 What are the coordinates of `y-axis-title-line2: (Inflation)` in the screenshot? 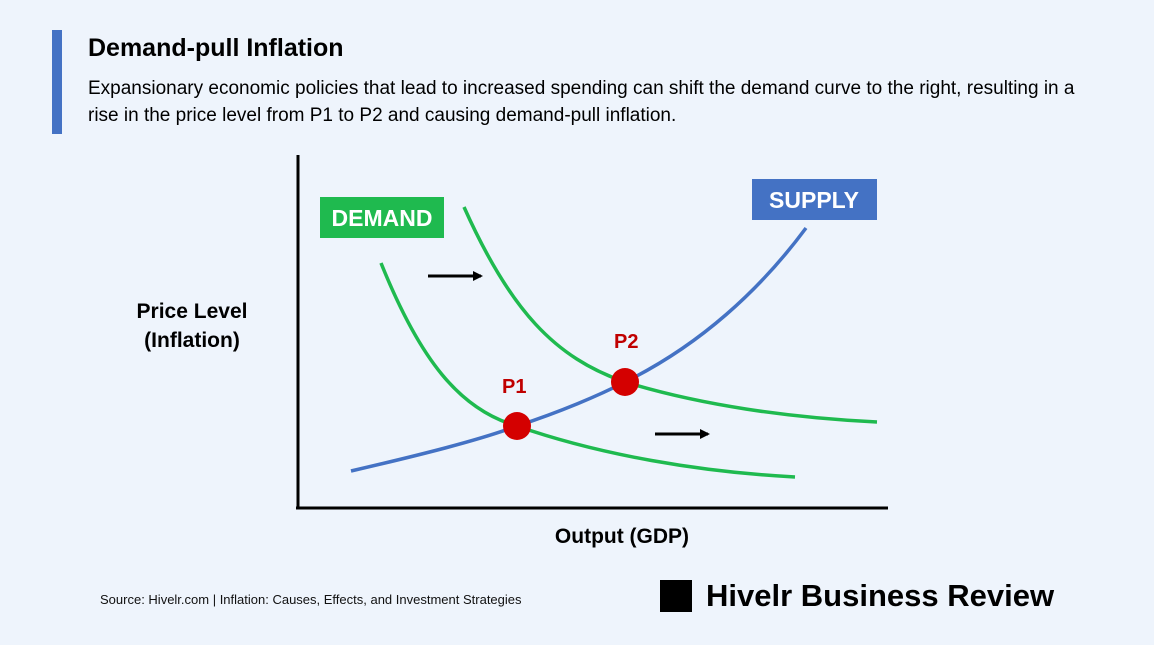 It's located at (192, 340).